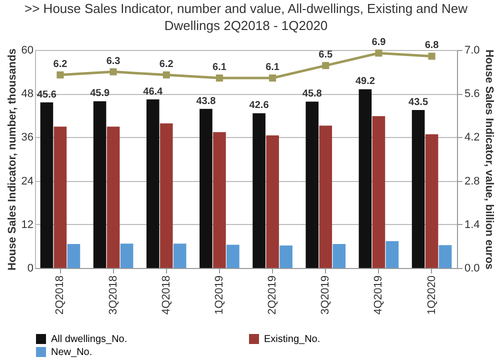 This screenshot has height=362, width=500. I want to click on data-label: 43.8, so click(206, 101).